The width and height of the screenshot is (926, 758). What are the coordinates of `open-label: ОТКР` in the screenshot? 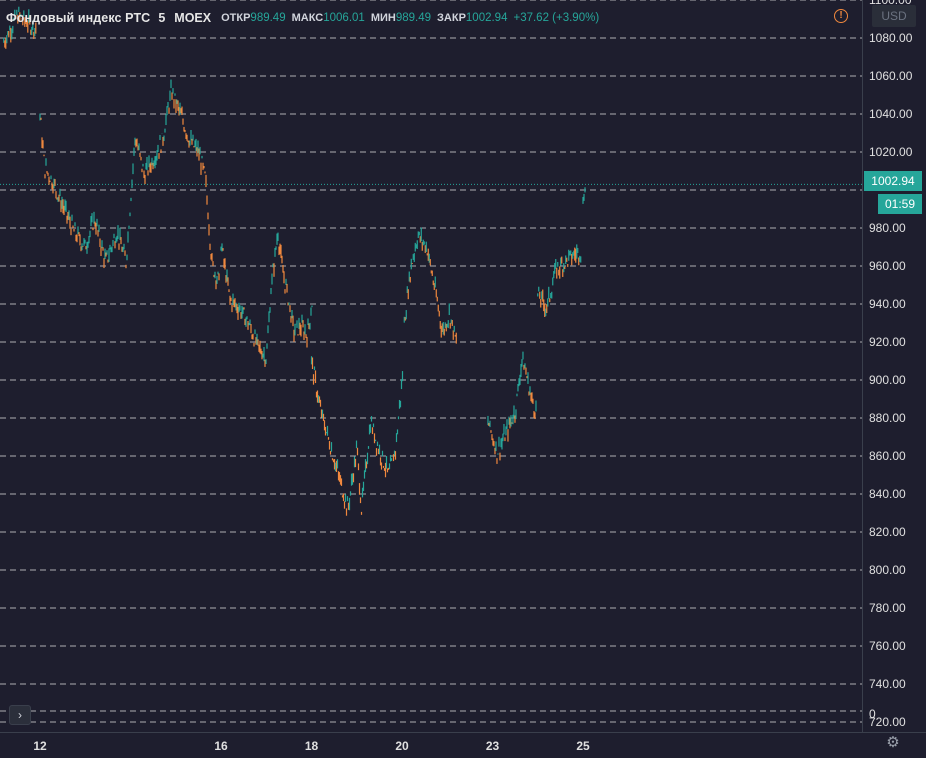 It's located at (236, 18).